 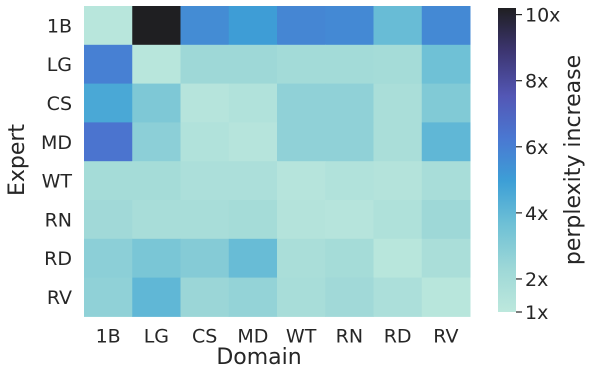 I want to click on colorbar-title: perplexity increase, so click(x=573, y=160).